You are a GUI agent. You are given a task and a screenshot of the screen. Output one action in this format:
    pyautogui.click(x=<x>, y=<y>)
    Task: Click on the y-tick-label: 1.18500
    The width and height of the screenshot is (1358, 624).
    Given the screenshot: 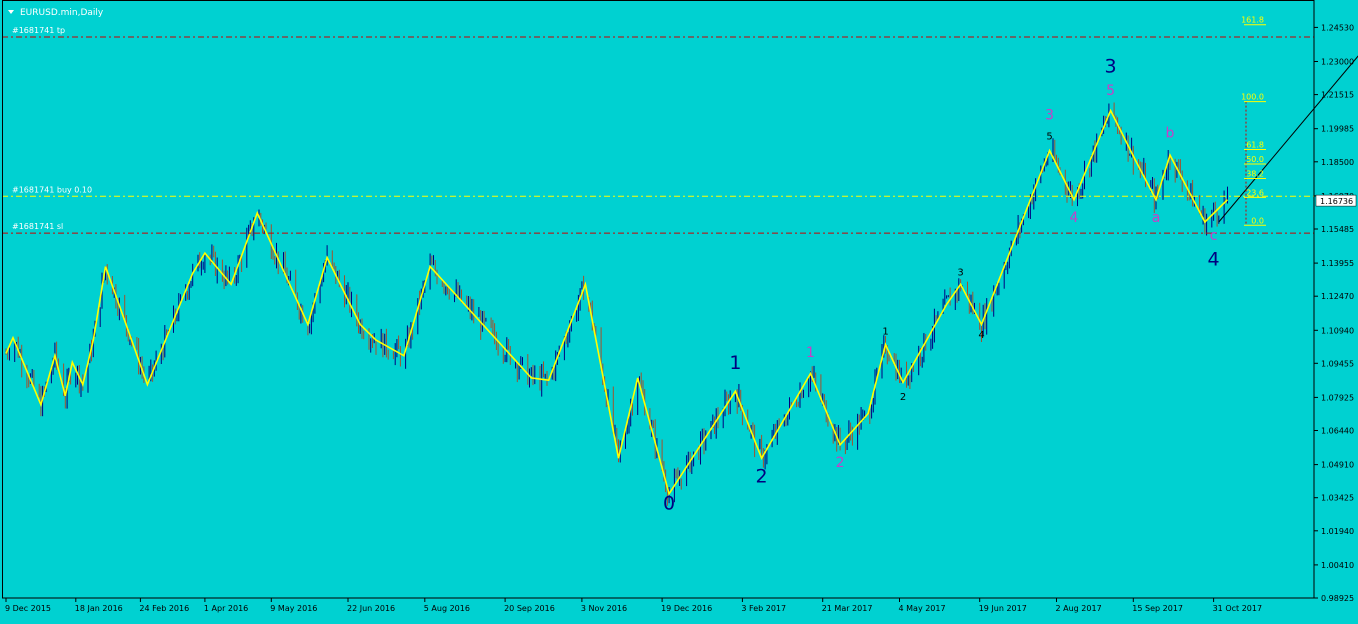 What is the action you would take?
    pyautogui.click(x=1337, y=162)
    